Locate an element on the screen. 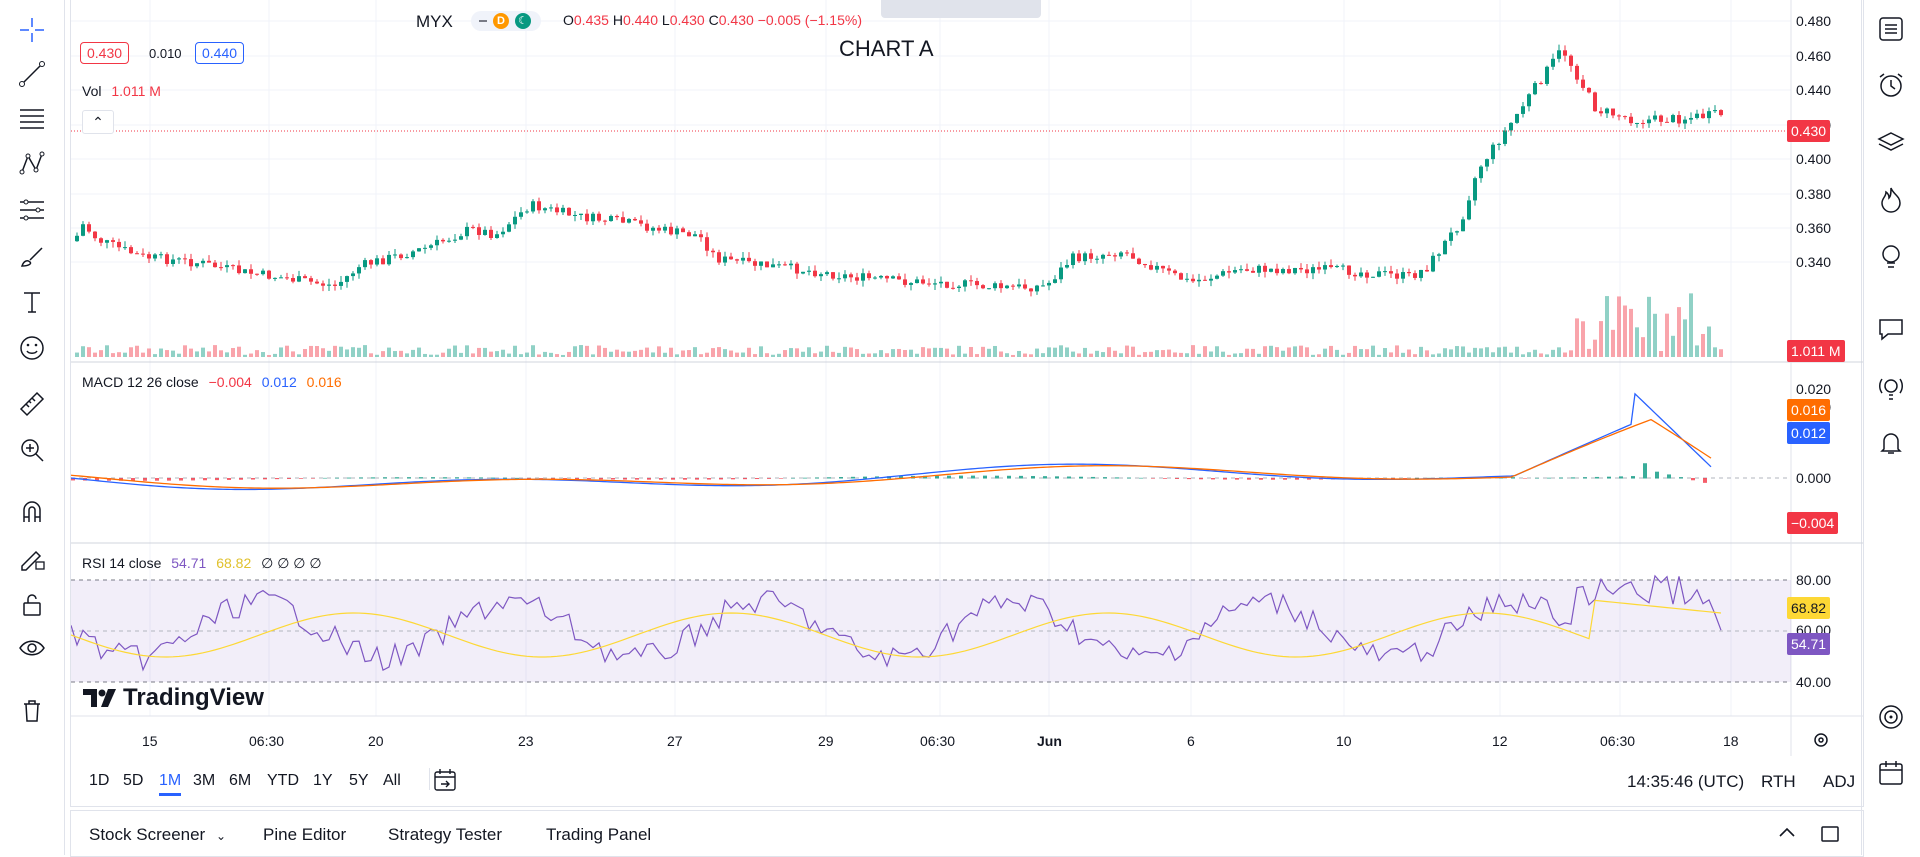 This screenshot has width=1920, height=857. bid-box: 0.430 is located at coordinates (105, 53).